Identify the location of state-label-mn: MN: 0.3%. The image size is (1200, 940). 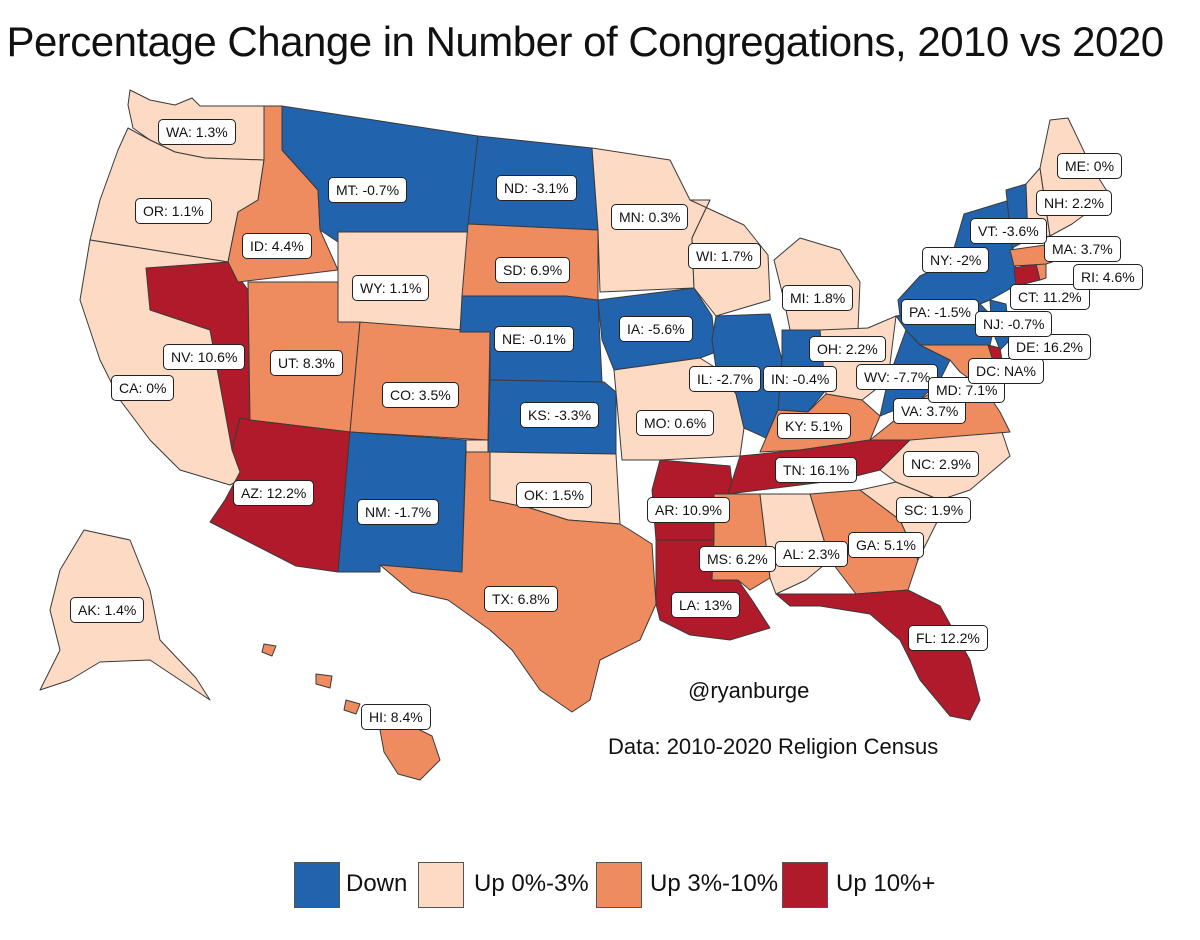
(650, 217).